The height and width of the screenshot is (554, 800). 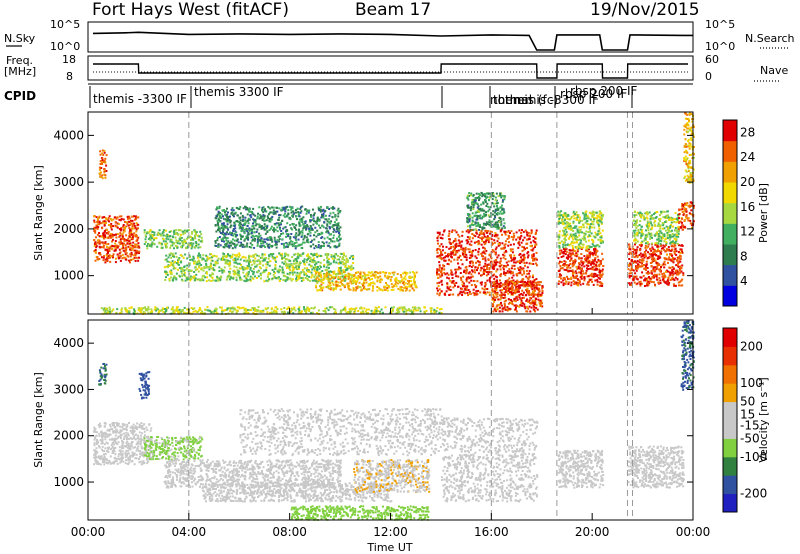 I want to click on freq-label-line1: Freq., so click(x=19, y=60).